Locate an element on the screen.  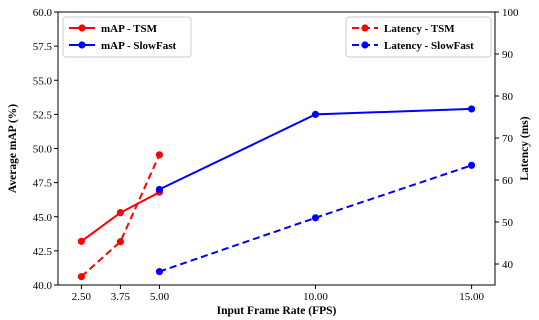
y-left-tick-label: 60.0 is located at coordinates (43, 13).